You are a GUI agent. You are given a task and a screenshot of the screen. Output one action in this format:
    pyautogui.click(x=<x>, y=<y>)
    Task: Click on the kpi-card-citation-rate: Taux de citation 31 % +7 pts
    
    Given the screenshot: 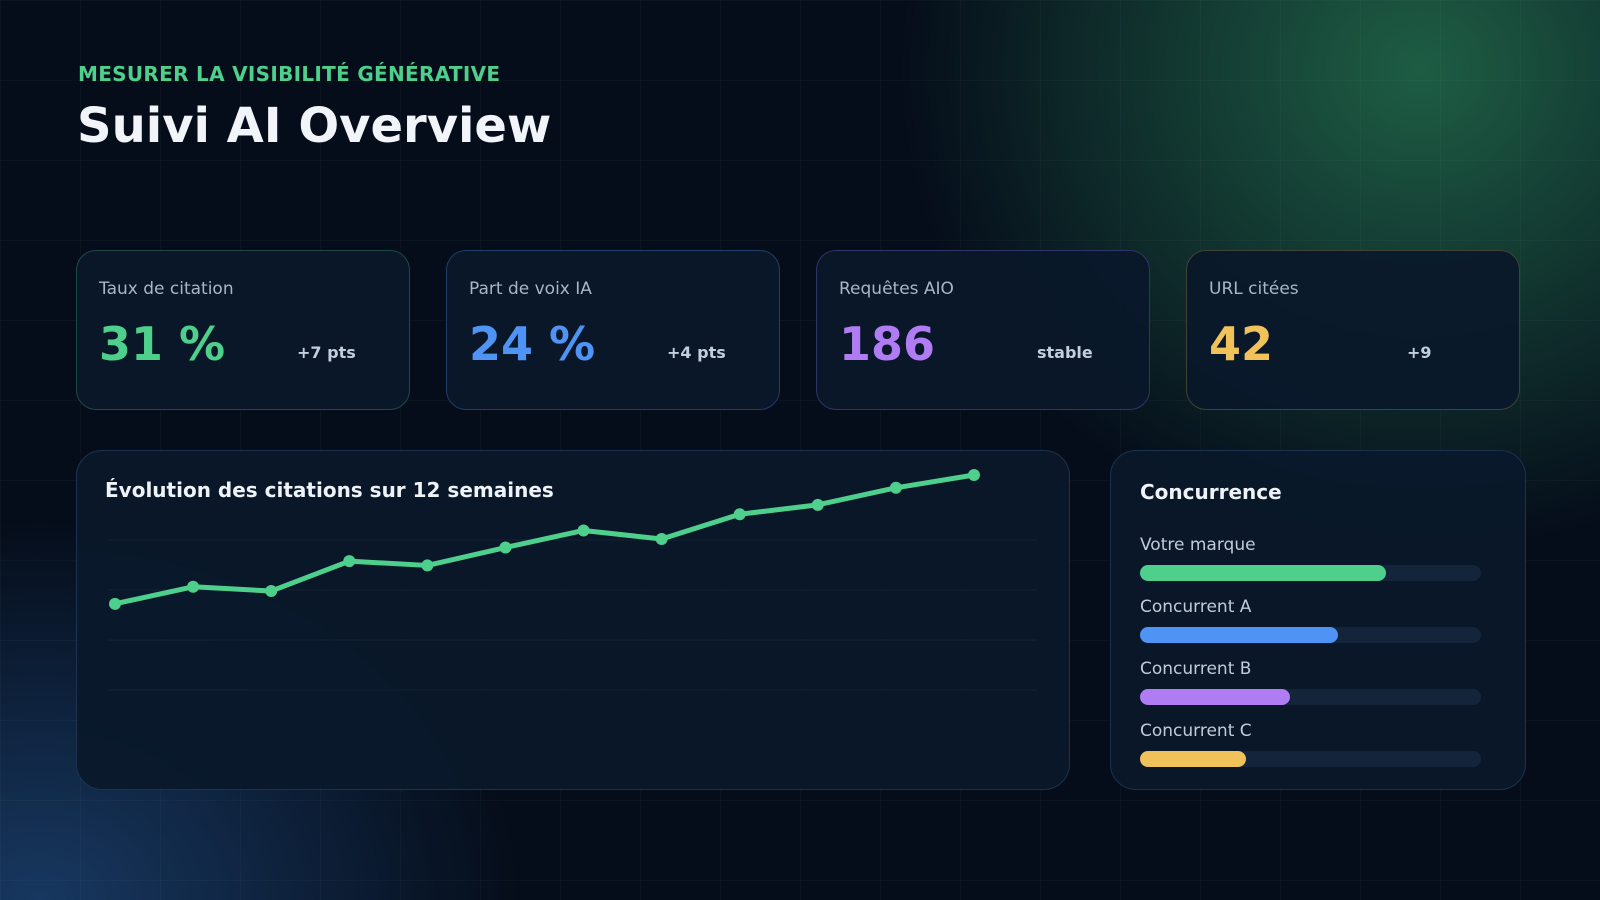 What is the action you would take?
    pyautogui.click(x=243, y=330)
    